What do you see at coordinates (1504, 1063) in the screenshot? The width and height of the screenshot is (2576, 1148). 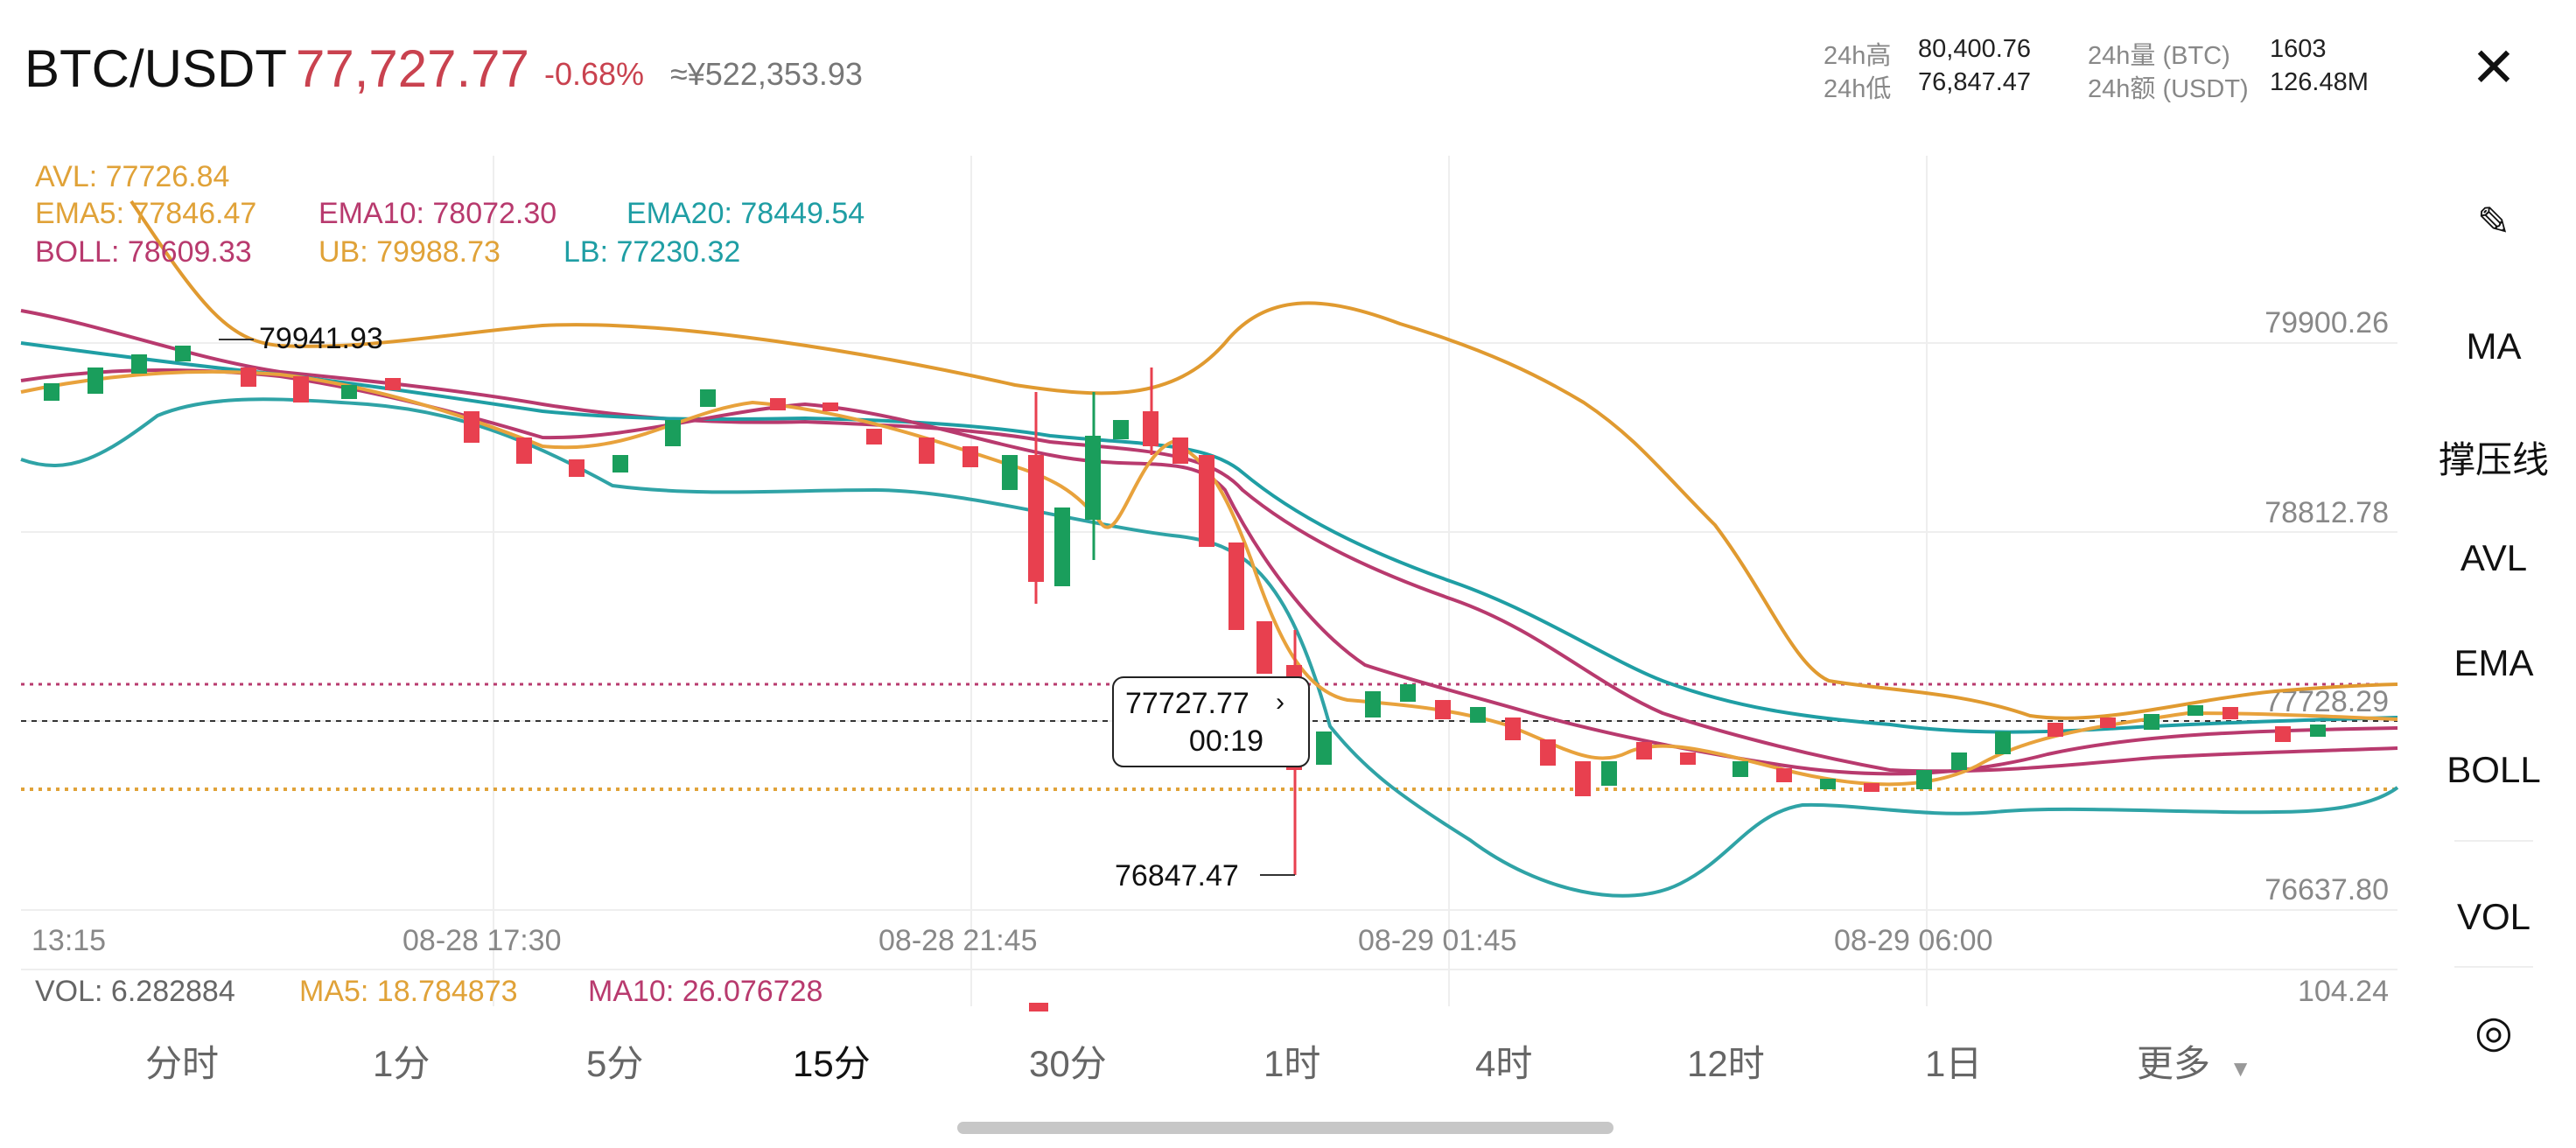 I see `timeframe-4h: 4时` at bounding box center [1504, 1063].